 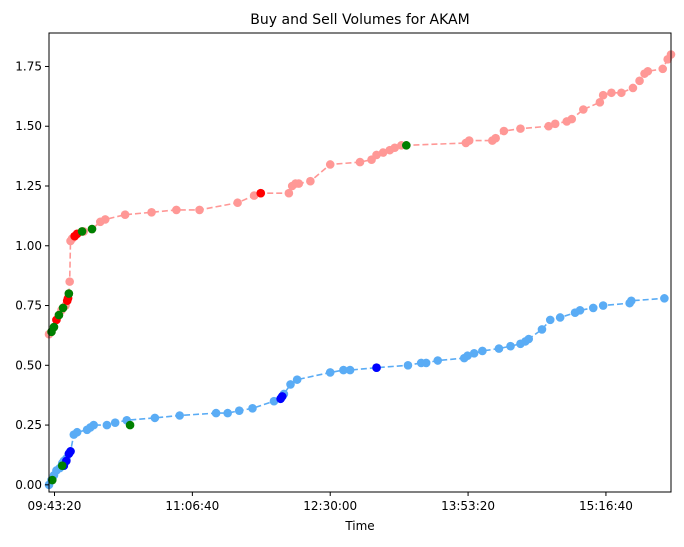 I want to click on y-tick-label: 1.00, so click(x=28, y=246).